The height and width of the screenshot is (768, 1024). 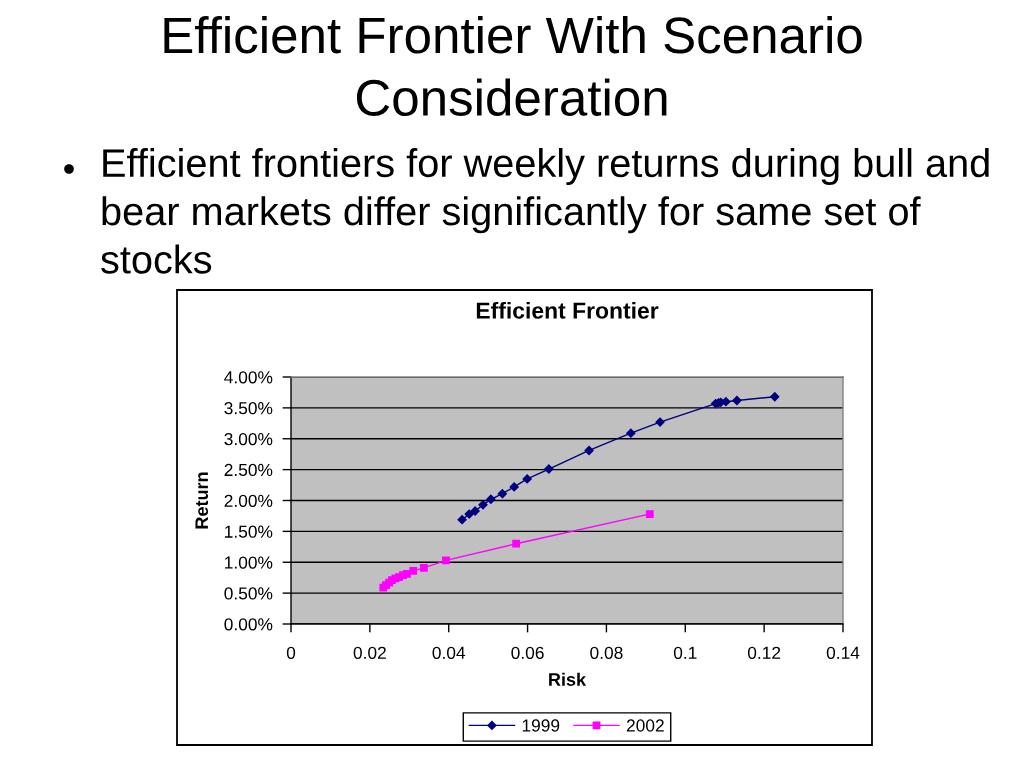 What do you see at coordinates (248, 500) in the screenshot?
I see `y-tick-label: 2.00%` at bounding box center [248, 500].